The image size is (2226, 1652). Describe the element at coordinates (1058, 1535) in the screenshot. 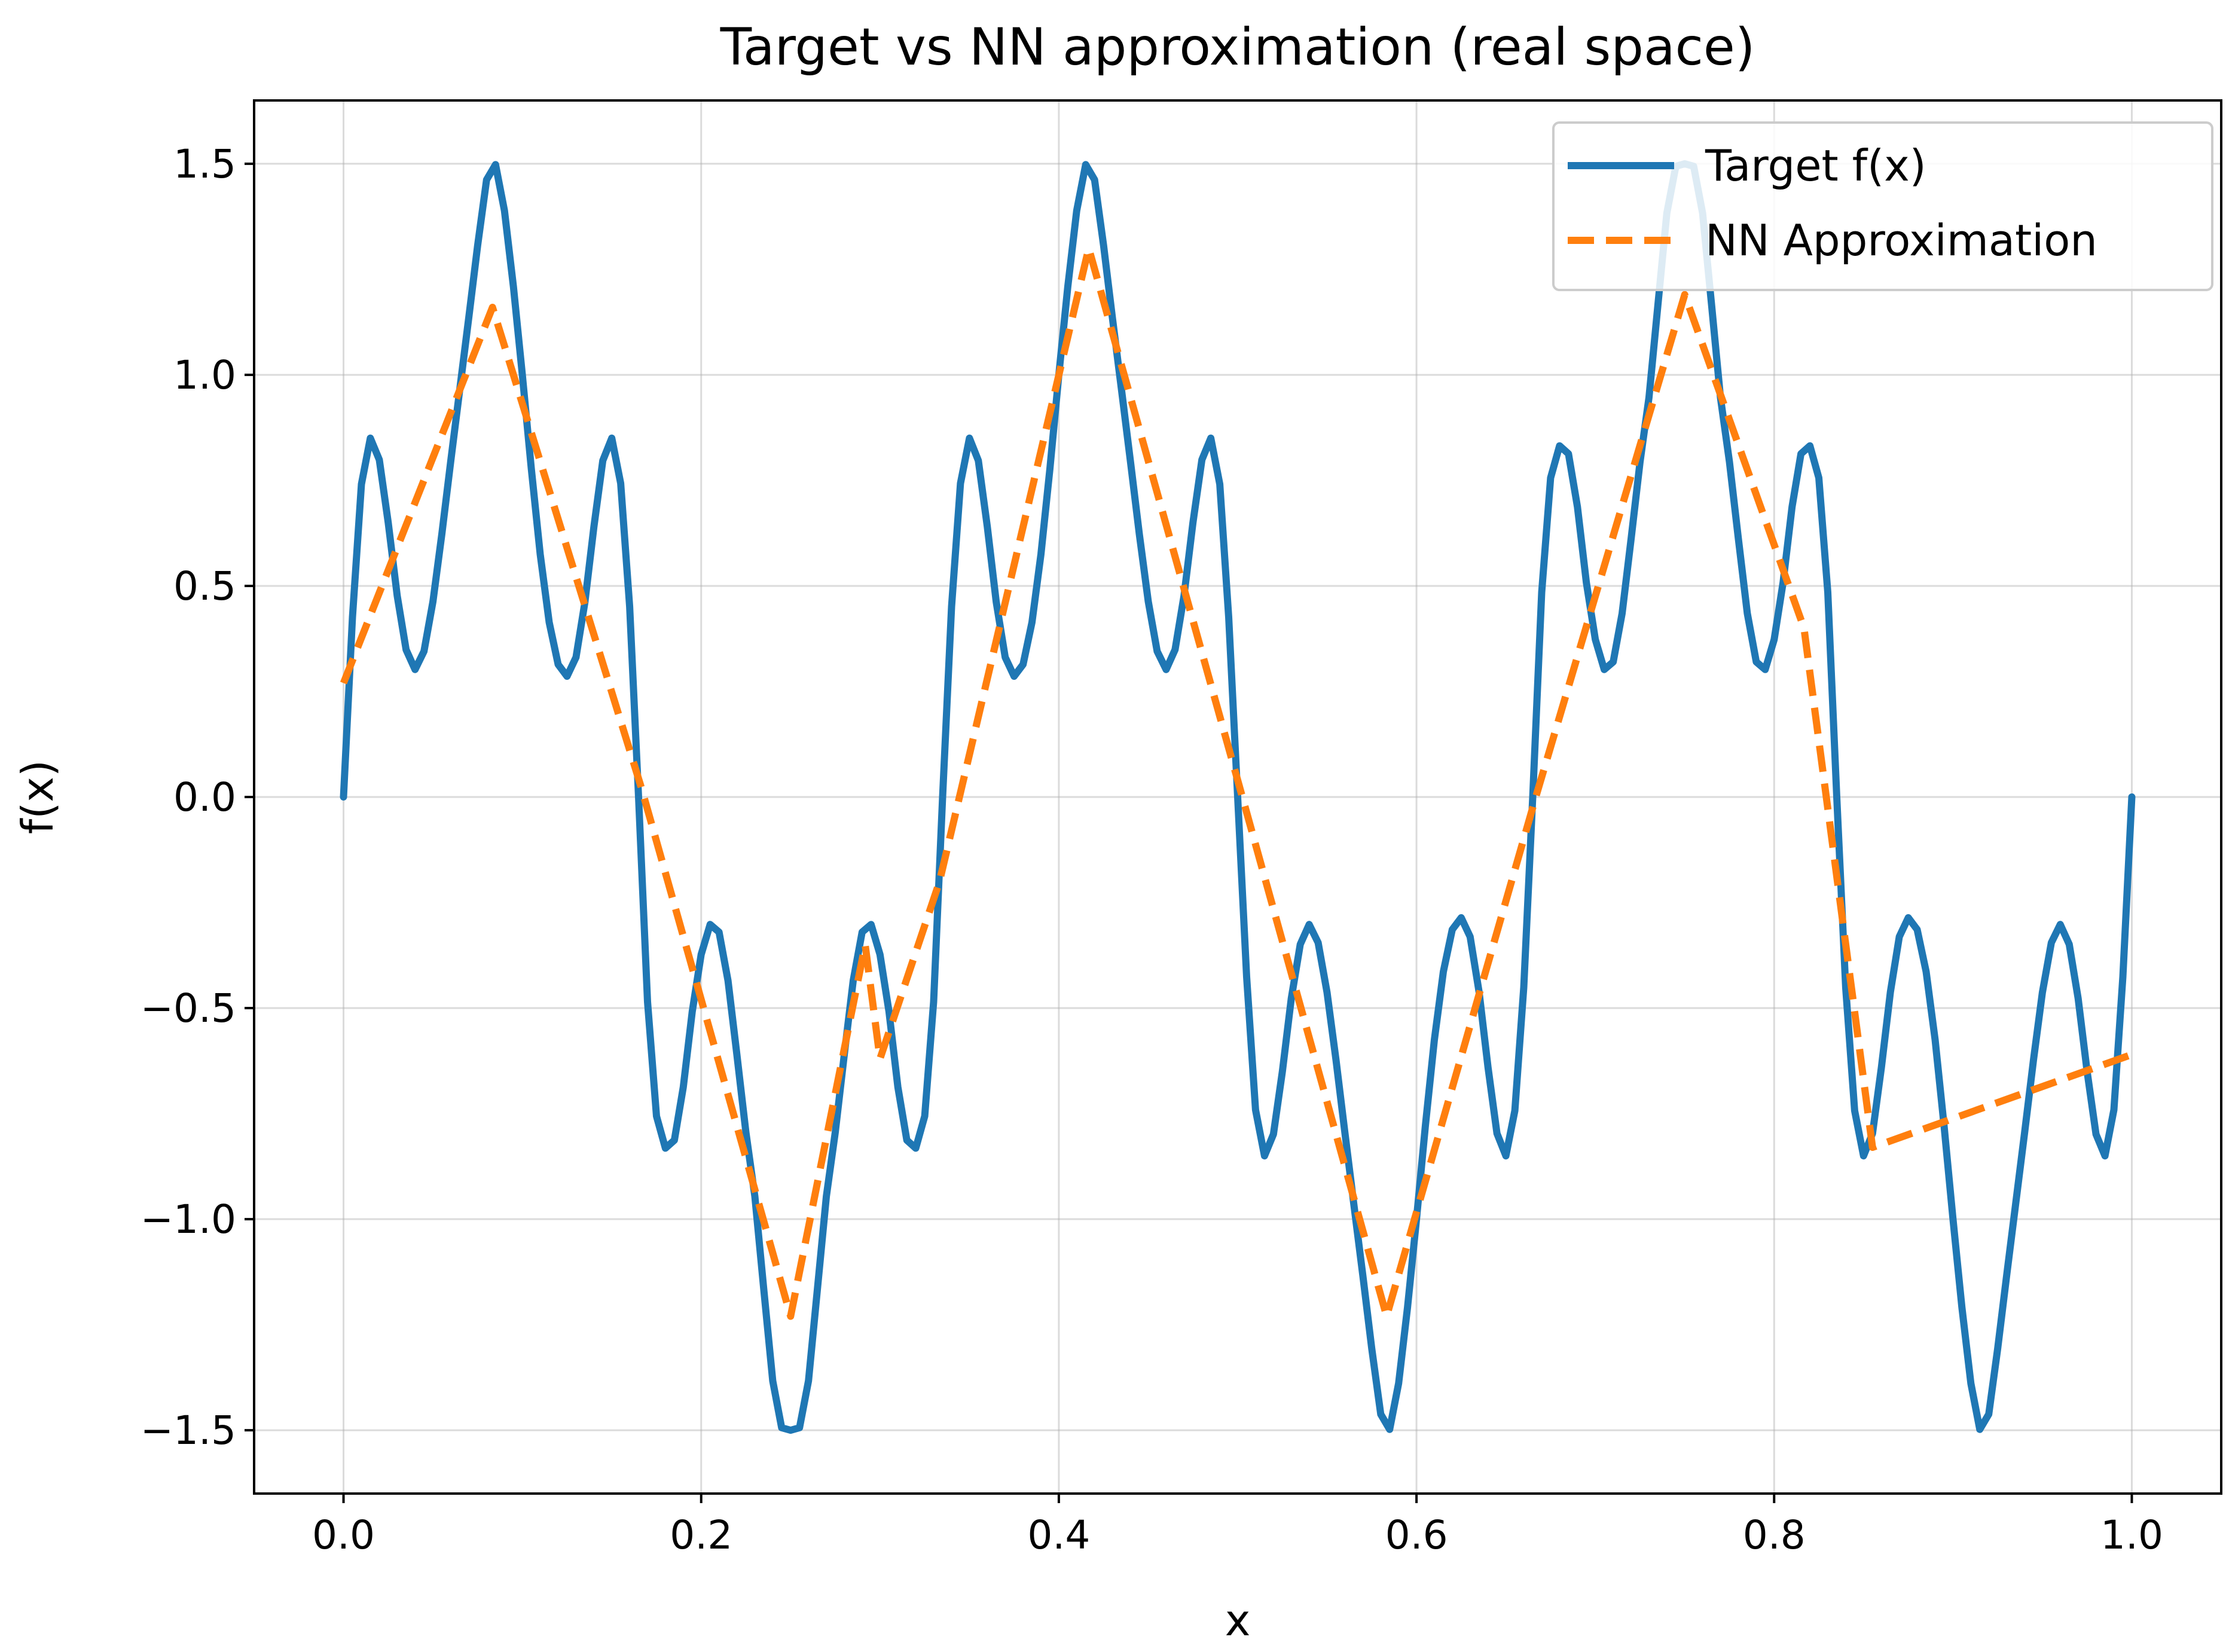

I see `x-tick-label: 0.4` at that location.